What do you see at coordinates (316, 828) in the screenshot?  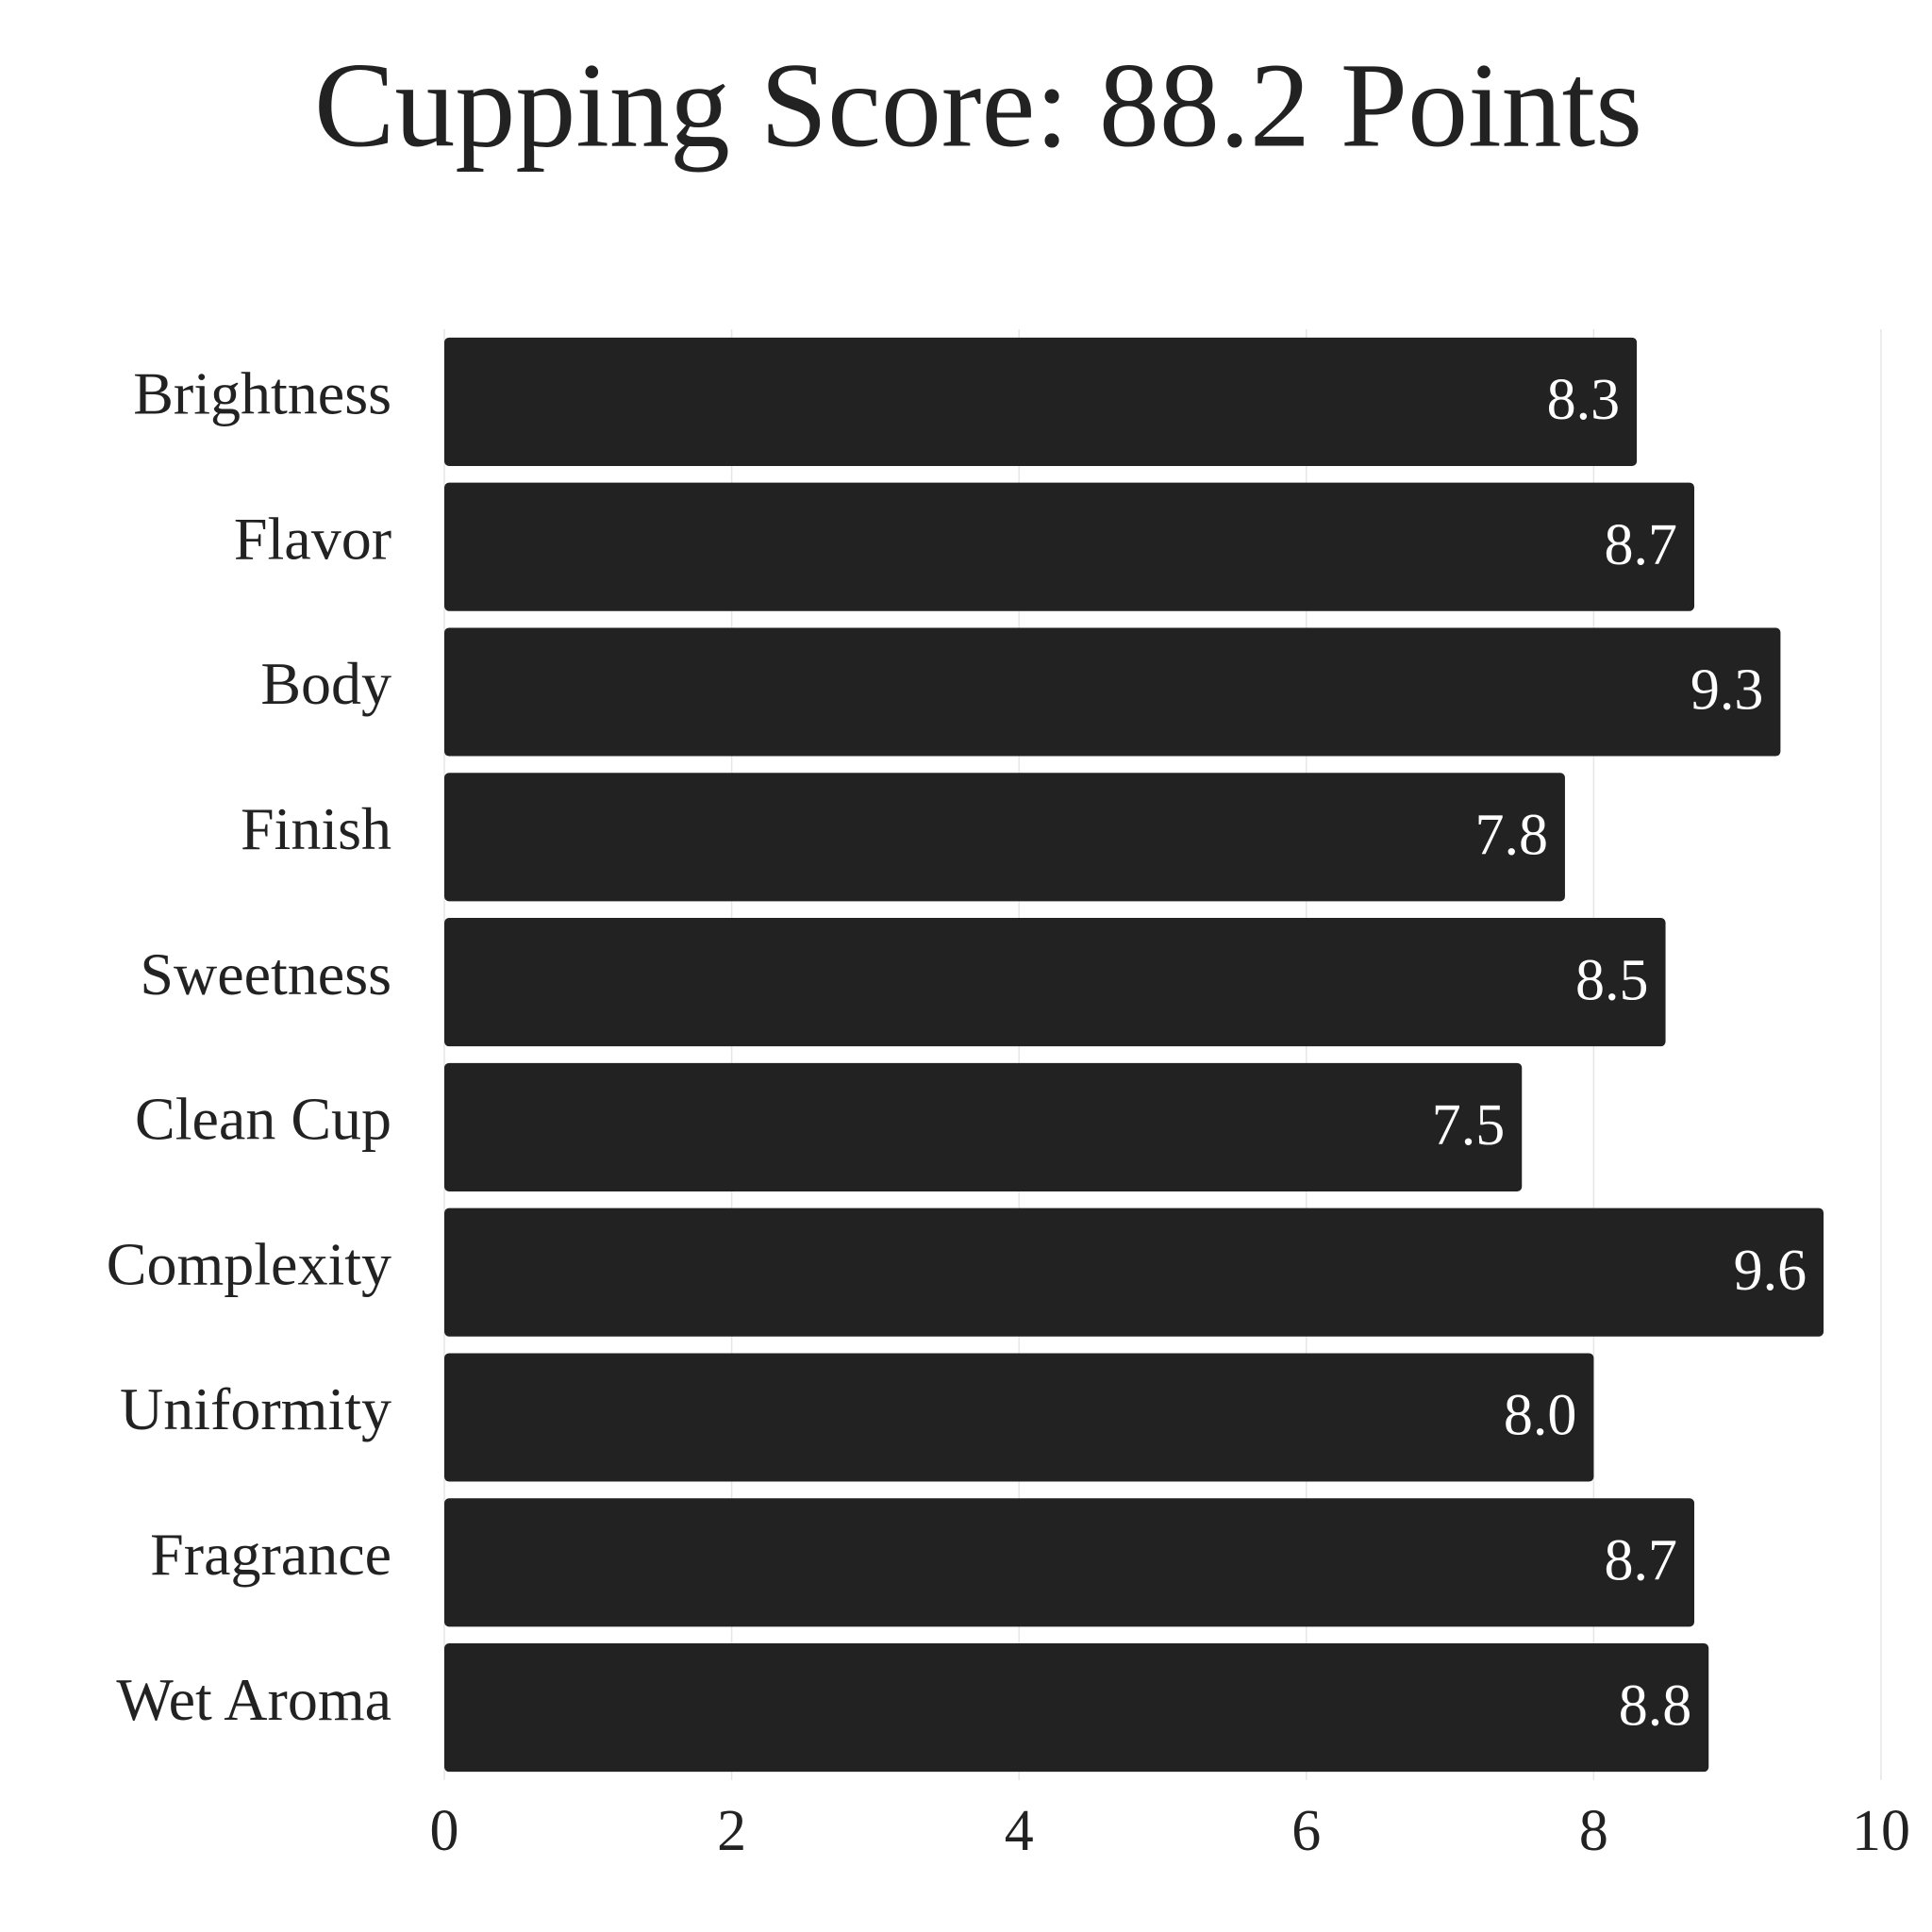 I see `y-tick-label: Finish` at bounding box center [316, 828].